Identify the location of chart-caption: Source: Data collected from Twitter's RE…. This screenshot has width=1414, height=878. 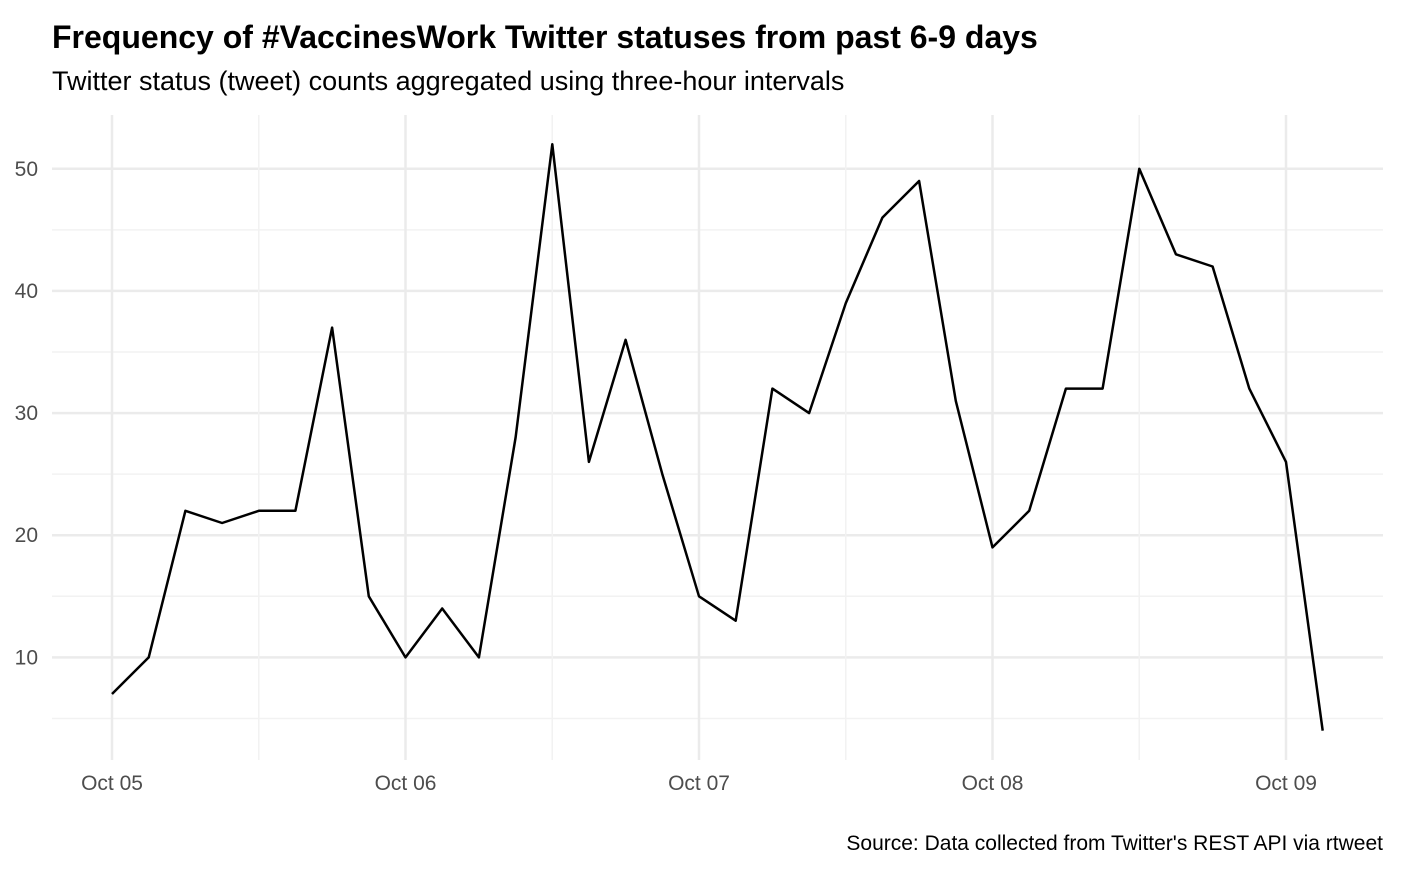
(1114, 843).